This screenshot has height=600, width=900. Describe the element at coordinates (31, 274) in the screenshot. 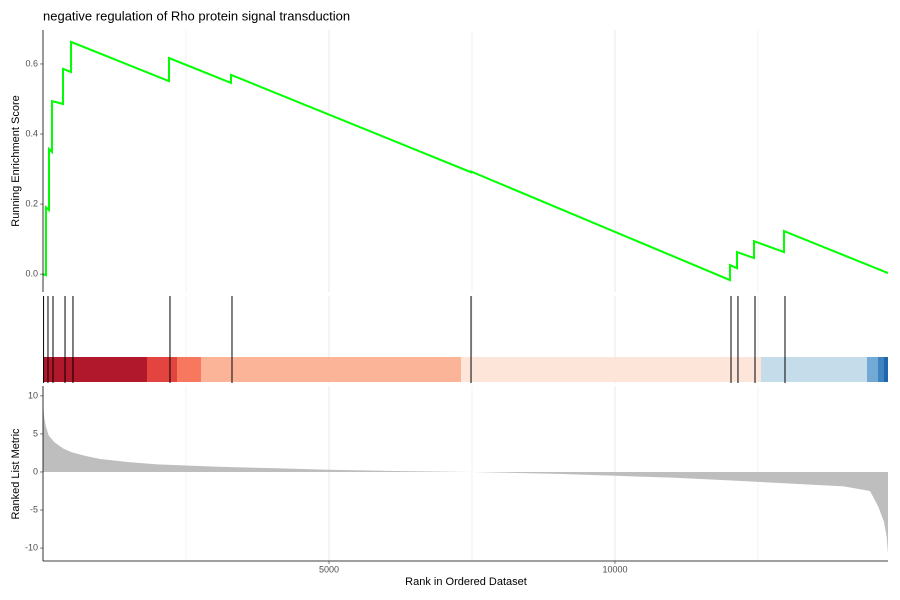

I see `y-tick-label: 0.0` at that location.